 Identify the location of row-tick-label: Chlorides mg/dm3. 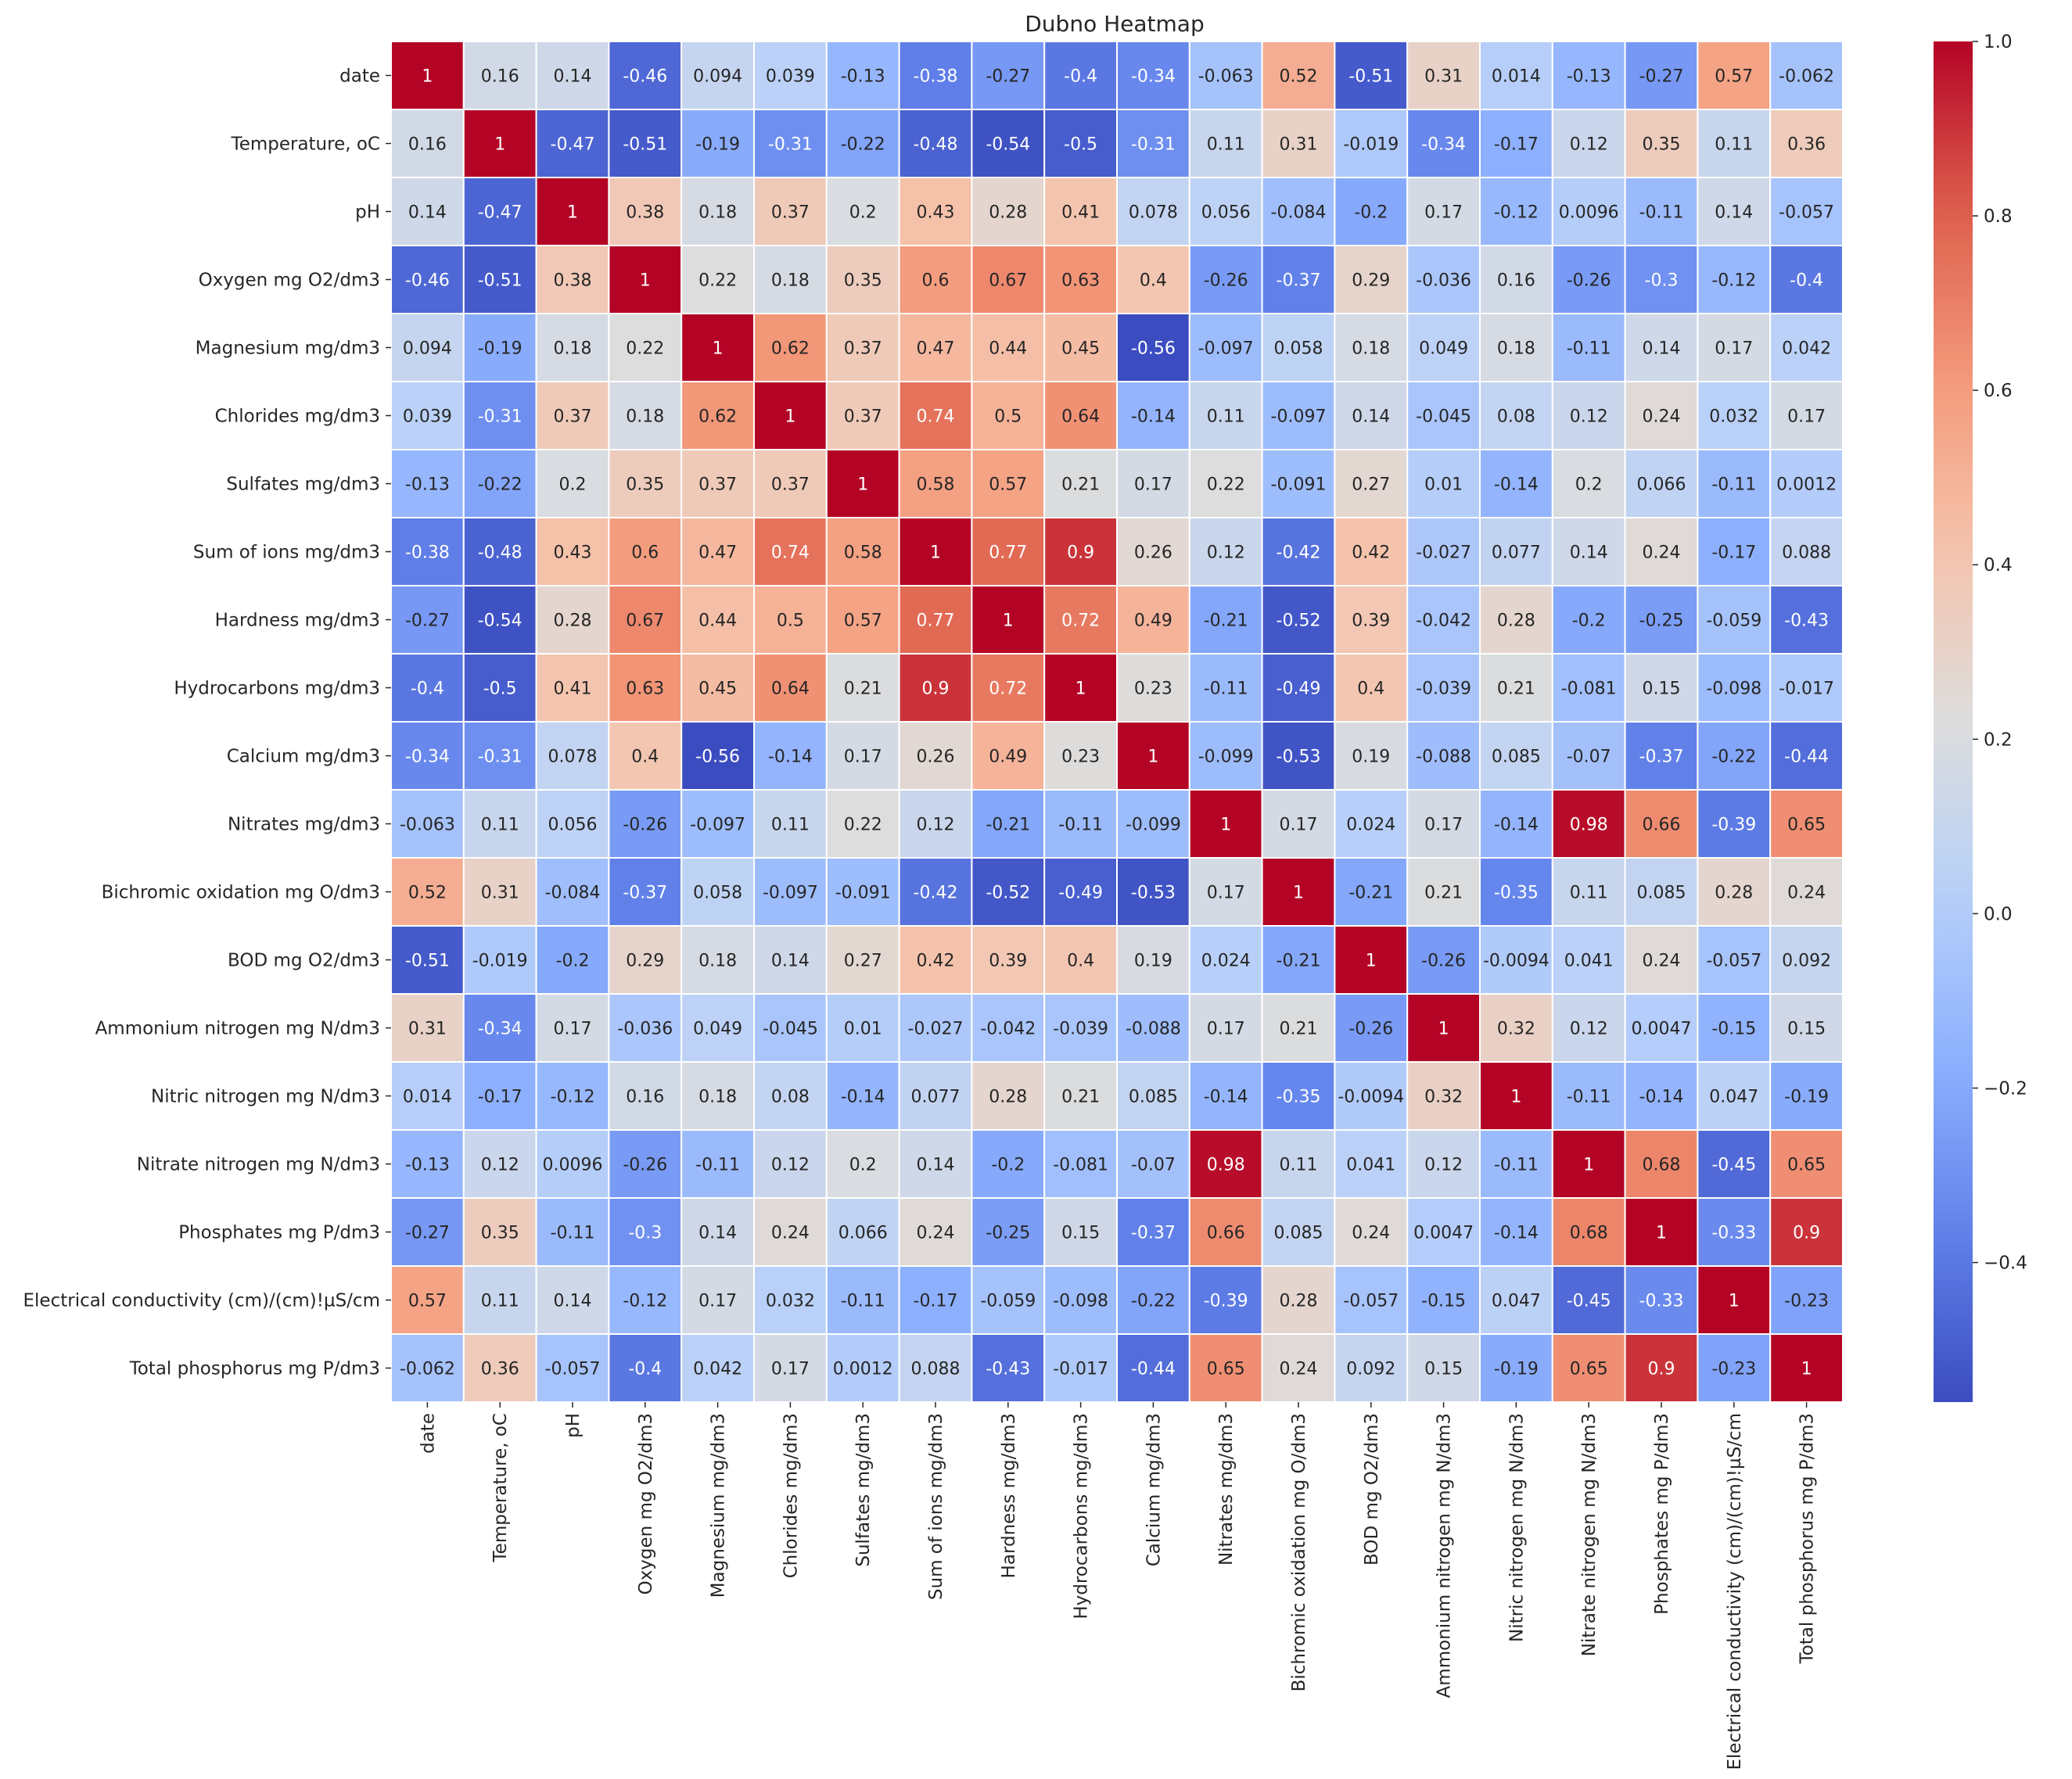
(297, 417).